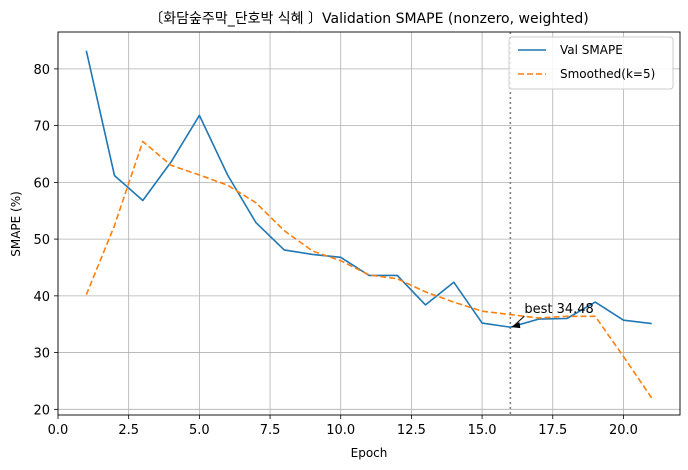 This screenshot has height=470, width=688. Describe the element at coordinates (41, 127) in the screenshot. I see `y-tick-label: 70` at that location.